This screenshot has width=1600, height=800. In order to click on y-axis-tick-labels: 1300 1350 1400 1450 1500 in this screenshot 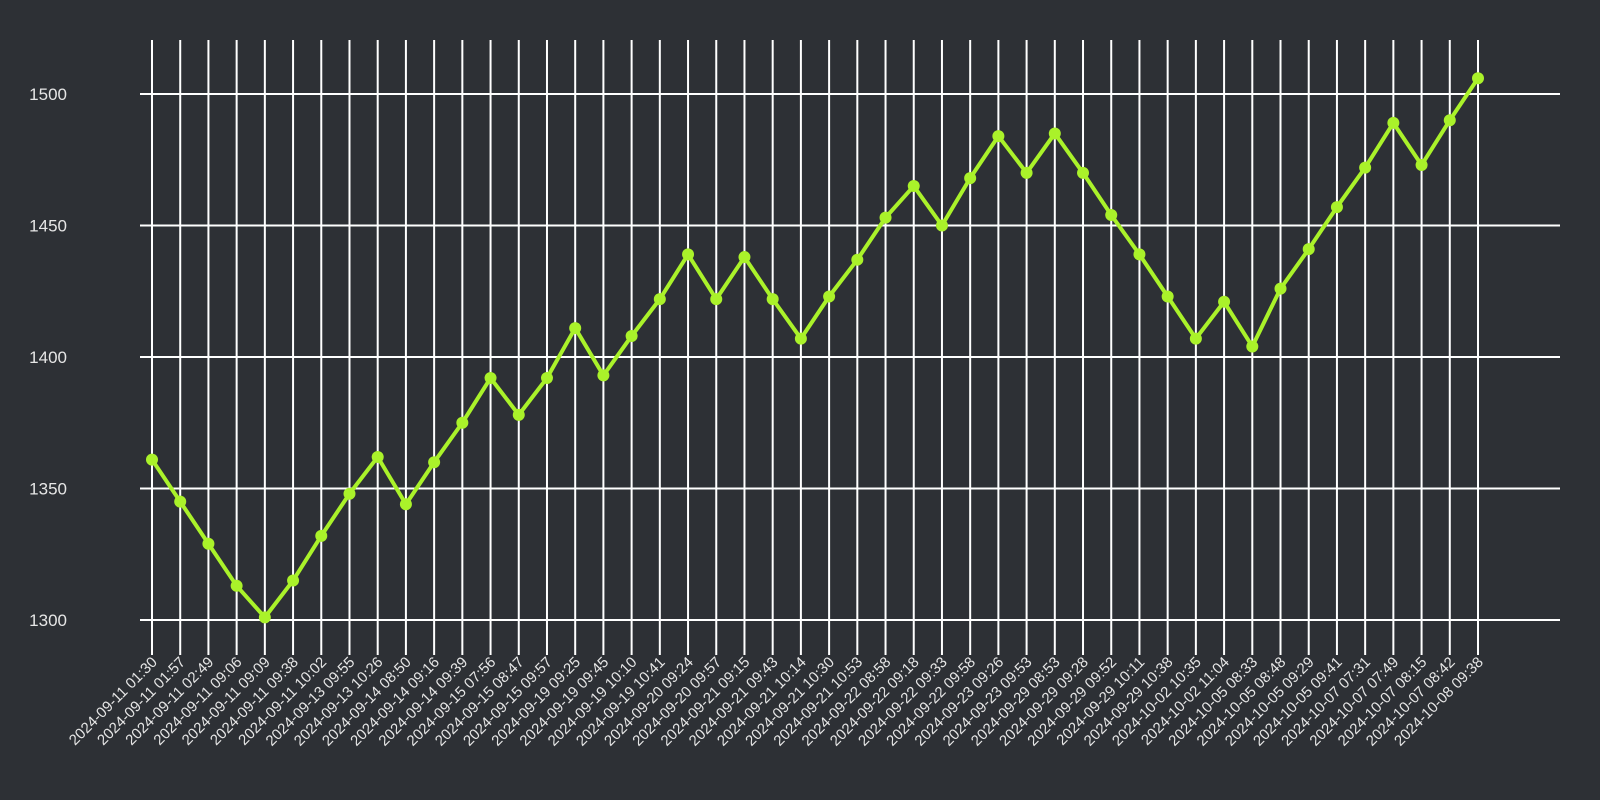, I will do `click(48, 357)`.